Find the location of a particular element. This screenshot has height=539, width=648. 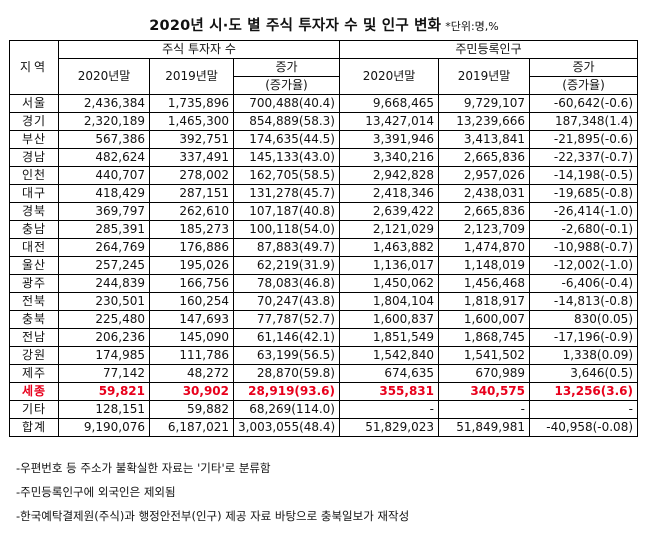

population-change-cell: -14,813(-0.8) is located at coordinates (583, 301).